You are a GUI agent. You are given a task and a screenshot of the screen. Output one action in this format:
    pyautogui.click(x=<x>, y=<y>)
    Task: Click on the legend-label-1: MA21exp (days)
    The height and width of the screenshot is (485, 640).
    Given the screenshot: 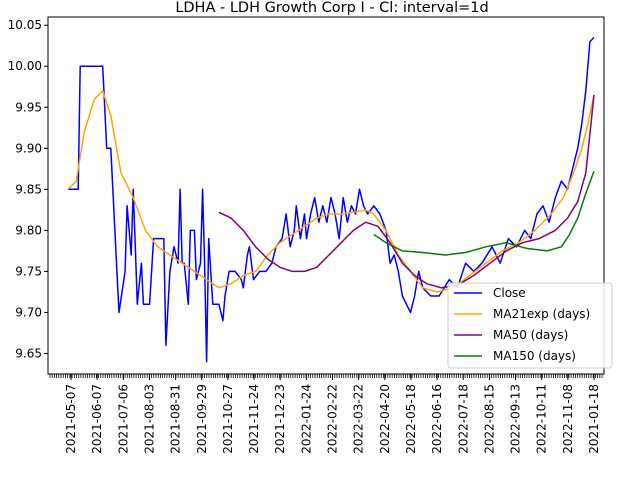 What is the action you would take?
    pyautogui.click(x=541, y=314)
    